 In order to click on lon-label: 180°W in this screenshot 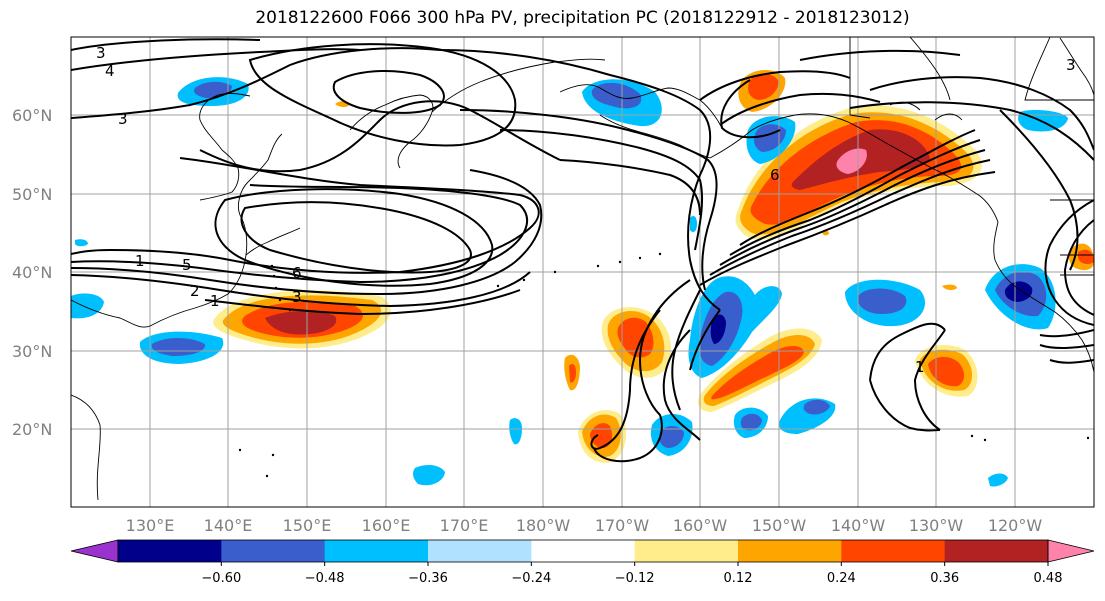, I will do `click(543, 525)`.